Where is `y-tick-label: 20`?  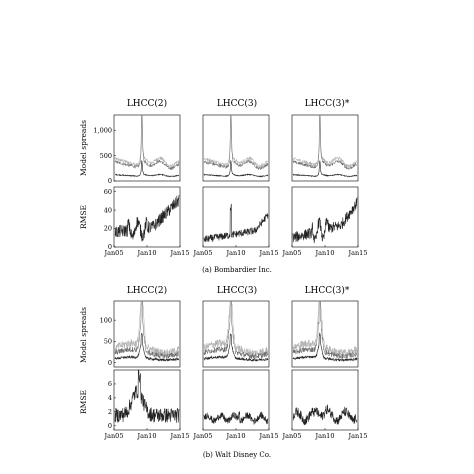 y-tick-label: 20 is located at coordinates (108, 229).